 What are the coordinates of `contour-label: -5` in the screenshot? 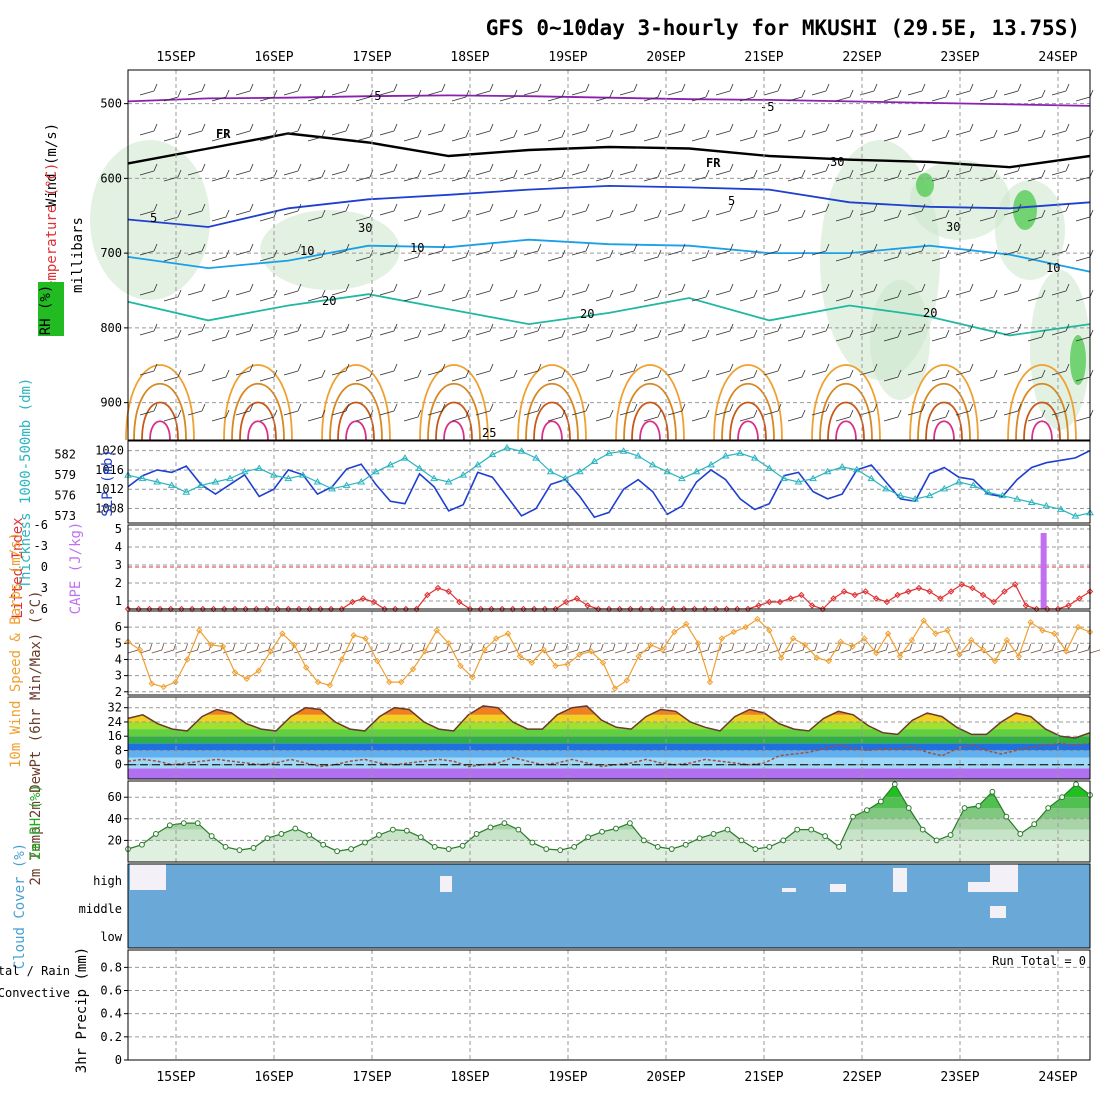 It's located at (374, 96).